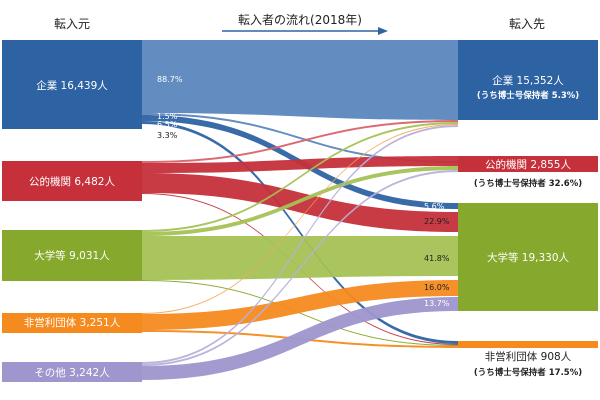 Image resolution: width=600 pixels, height=400 pixels. I want to click on pct-university-from-public: 22.9%, so click(437, 221).